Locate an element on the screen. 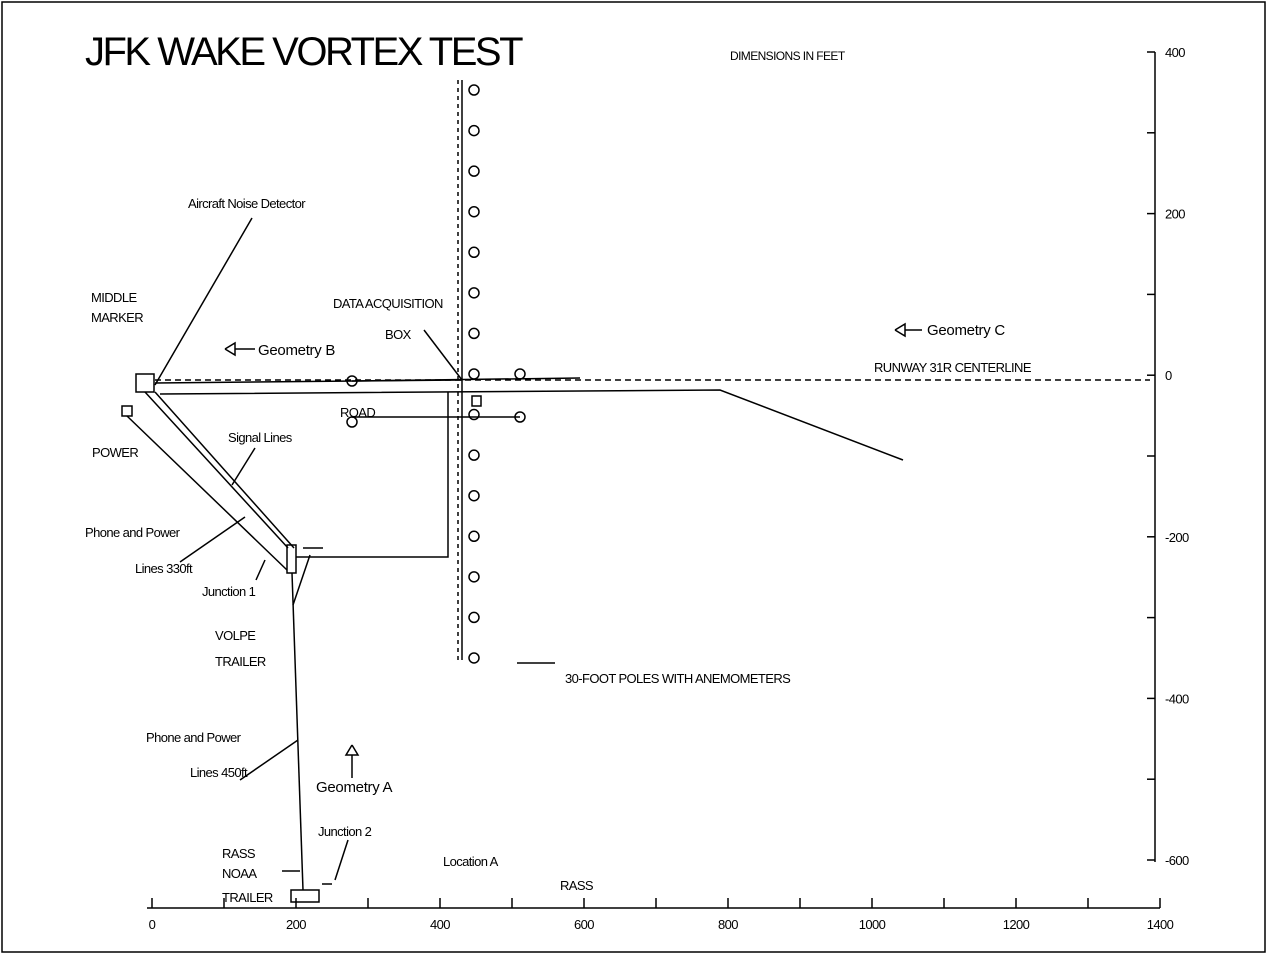  label: 30-FOOT POLES WITH ANEMOMETERS is located at coordinates (678, 678).